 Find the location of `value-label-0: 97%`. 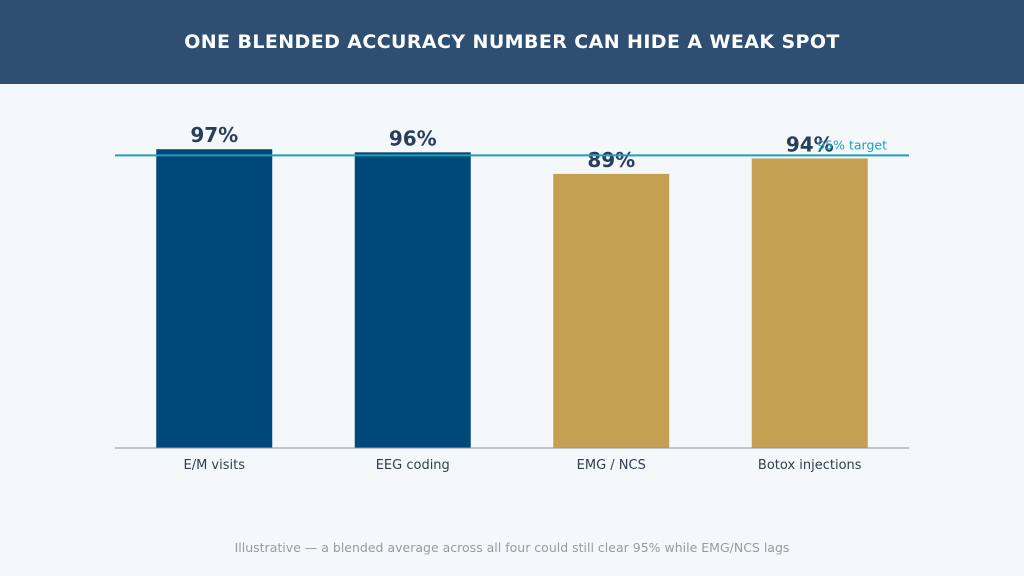

value-label-0: 97% is located at coordinates (214, 135).